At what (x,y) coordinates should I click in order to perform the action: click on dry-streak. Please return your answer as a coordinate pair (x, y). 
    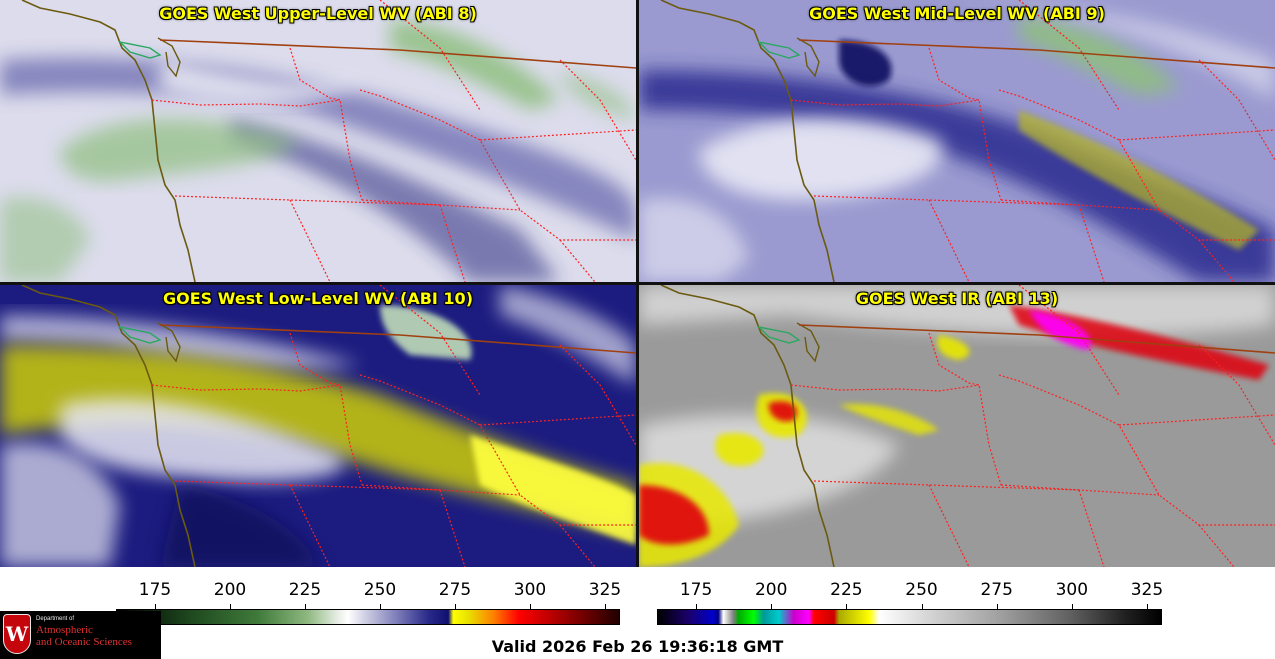
    Looking at the image, I should click on (395, 201).